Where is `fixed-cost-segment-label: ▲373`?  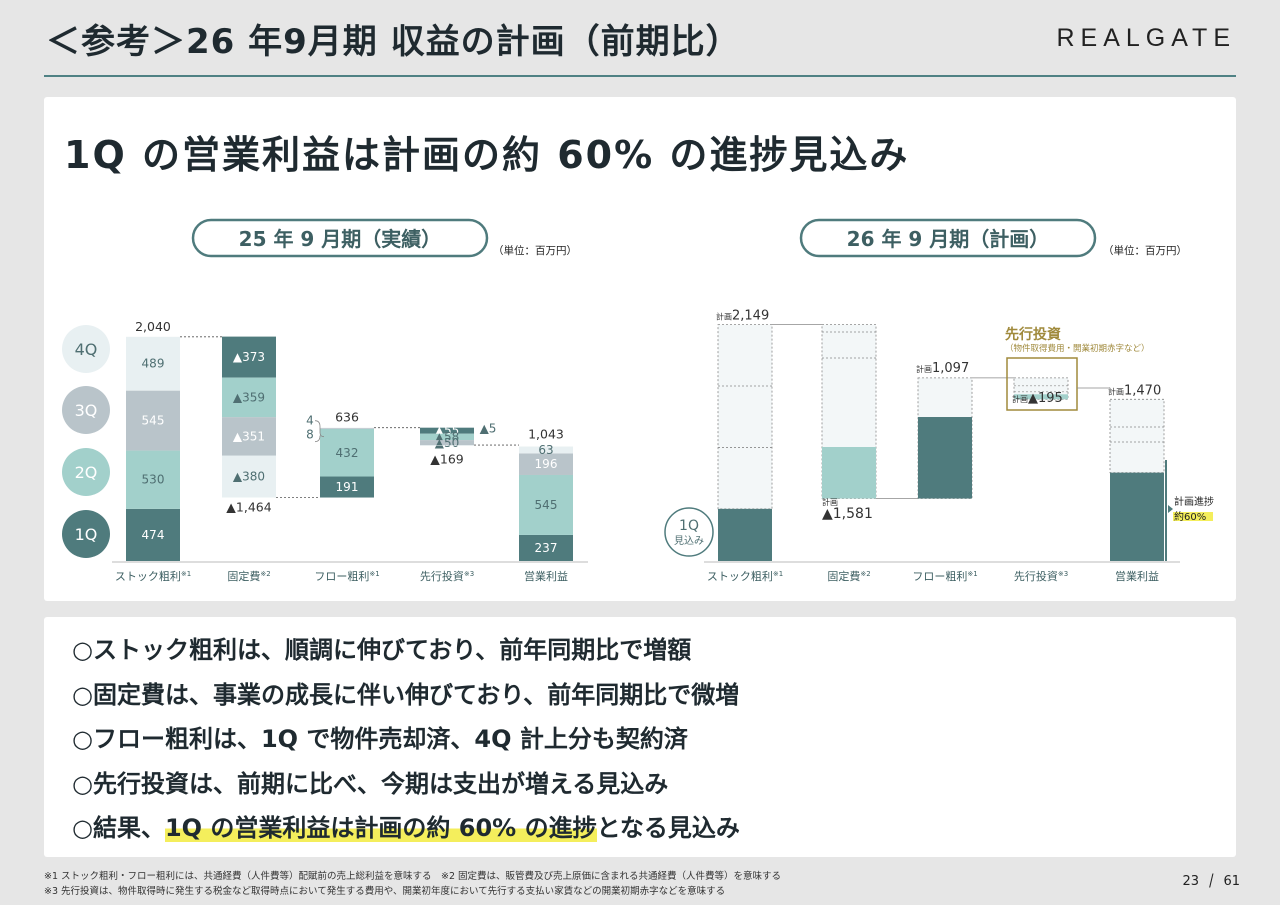 fixed-cost-segment-label: ▲373 is located at coordinates (249, 357).